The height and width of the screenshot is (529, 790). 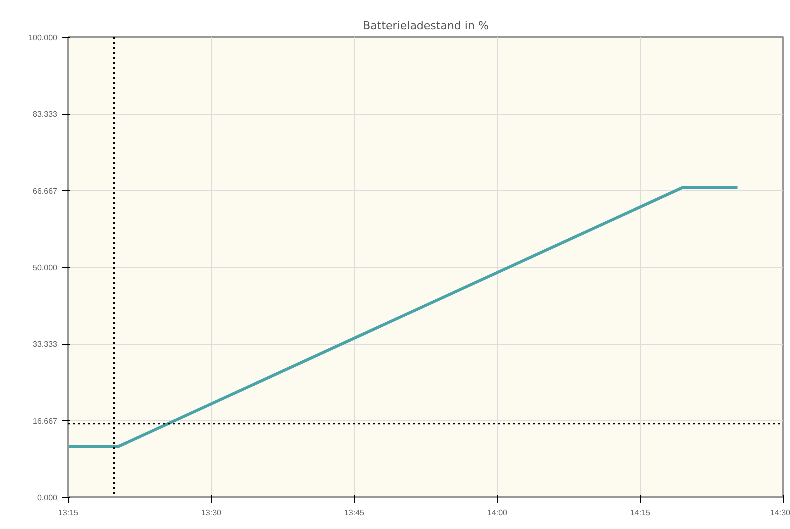 I want to click on y-tick-label: 66.667, so click(x=45, y=191).